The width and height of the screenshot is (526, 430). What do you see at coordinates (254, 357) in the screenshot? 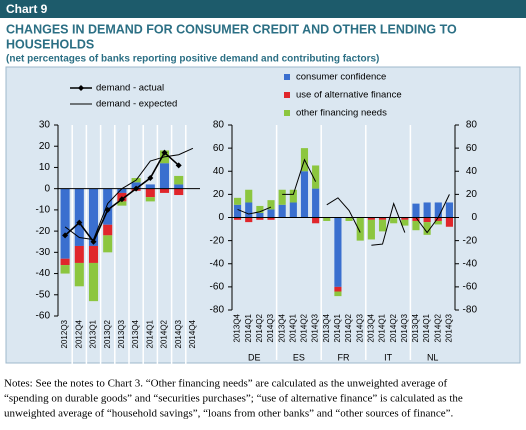
I see `group-label: DE` at bounding box center [254, 357].